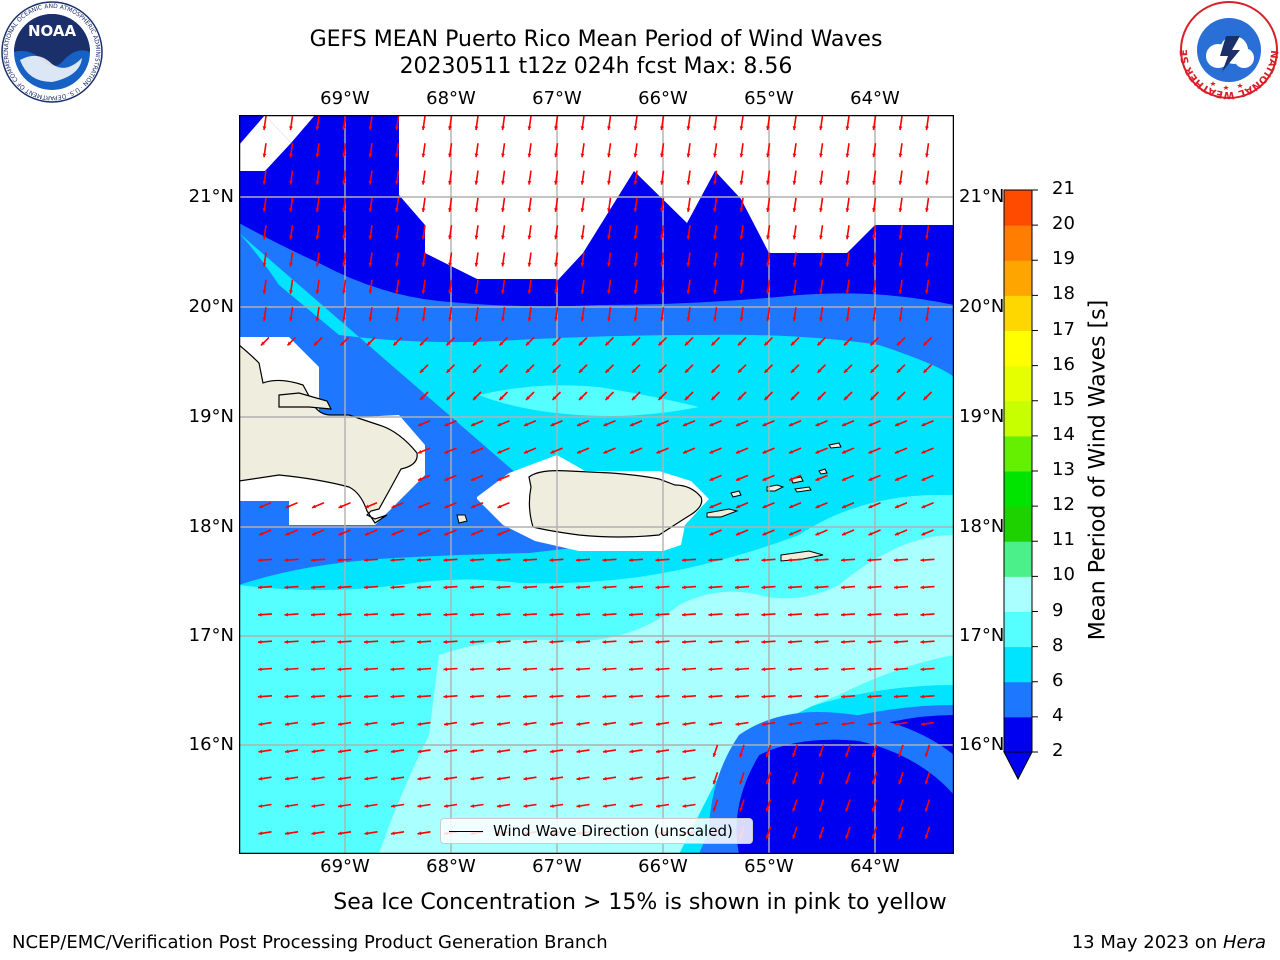 The image size is (1280, 960). Describe the element at coordinates (1228, 50) in the screenshot. I see `nws-logo-icon: NATIONAL WEATHER SERVICE` at that location.